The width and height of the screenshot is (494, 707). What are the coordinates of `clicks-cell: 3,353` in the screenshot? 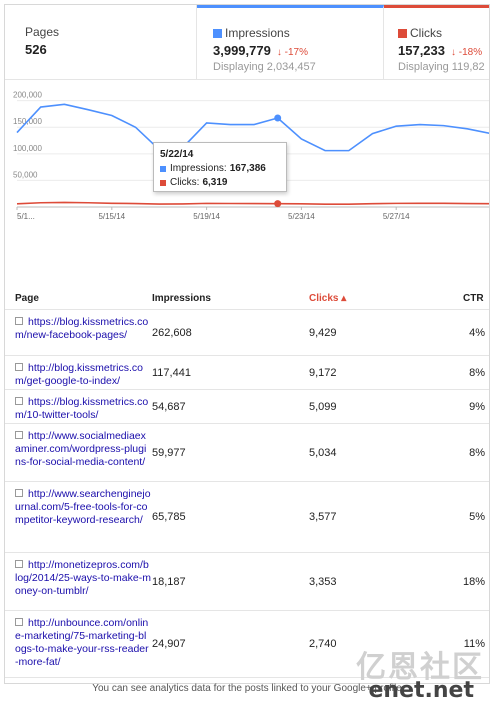 It's located at (323, 582).